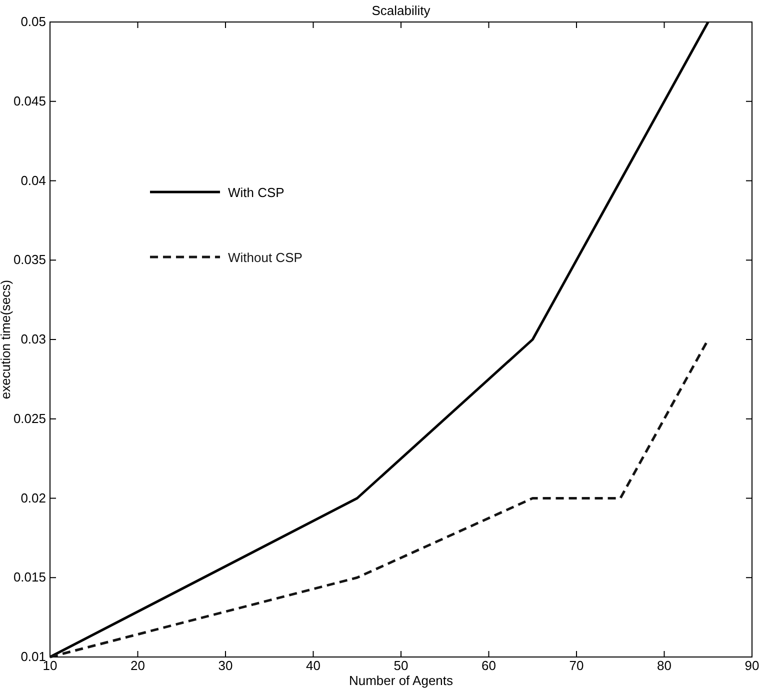 Image resolution: width=779 pixels, height=691 pixels. I want to click on y-tick-label: 0.035, so click(29, 260).